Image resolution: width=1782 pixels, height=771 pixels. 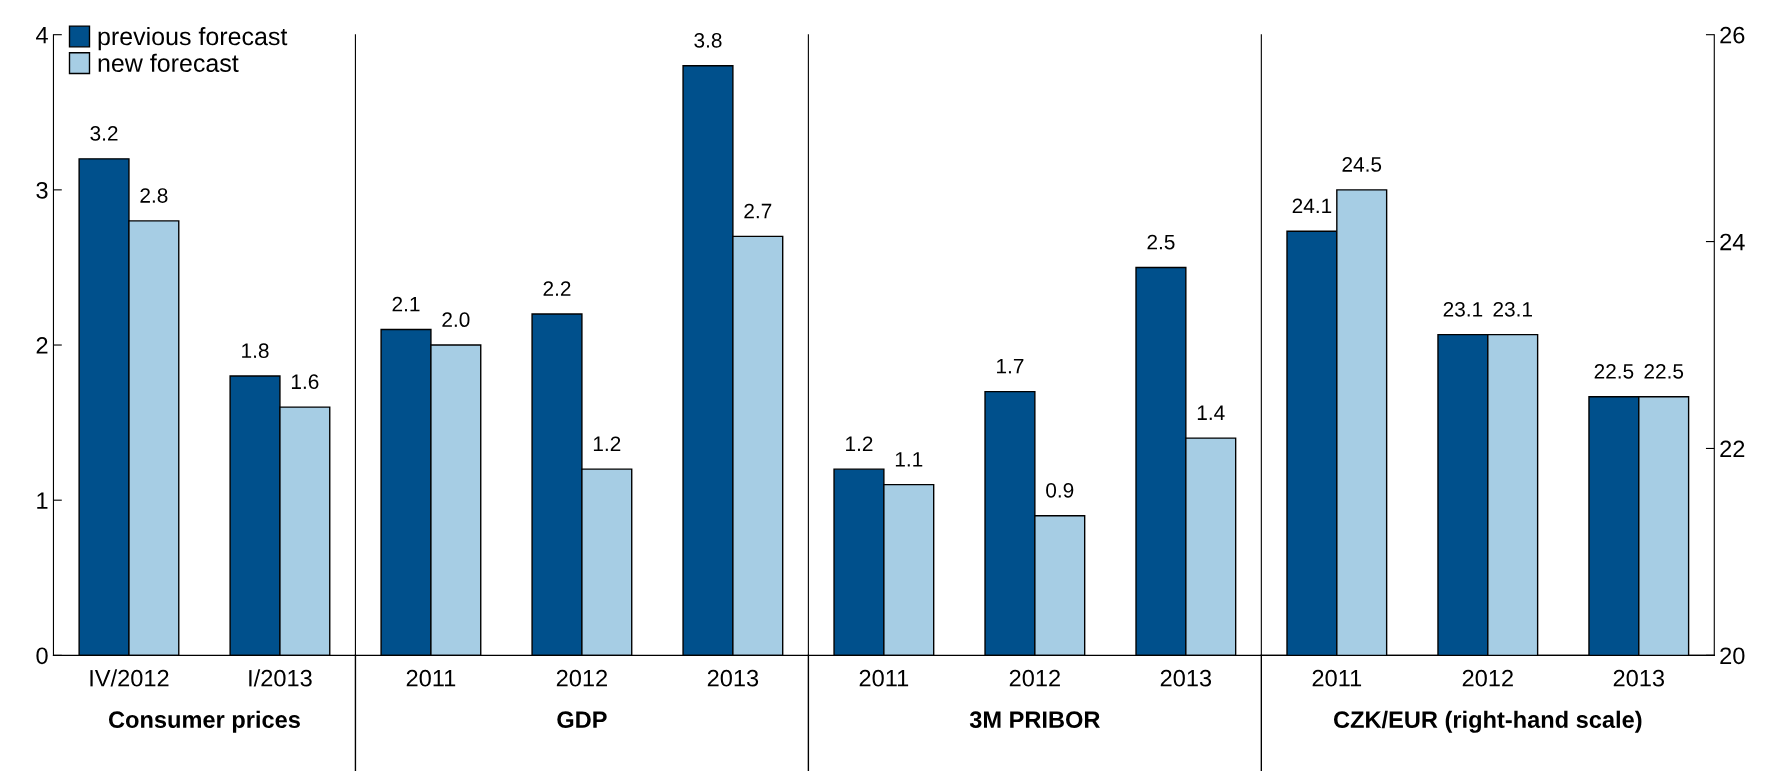 I want to click on y2-tick-label: 24, so click(x=1732, y=242).